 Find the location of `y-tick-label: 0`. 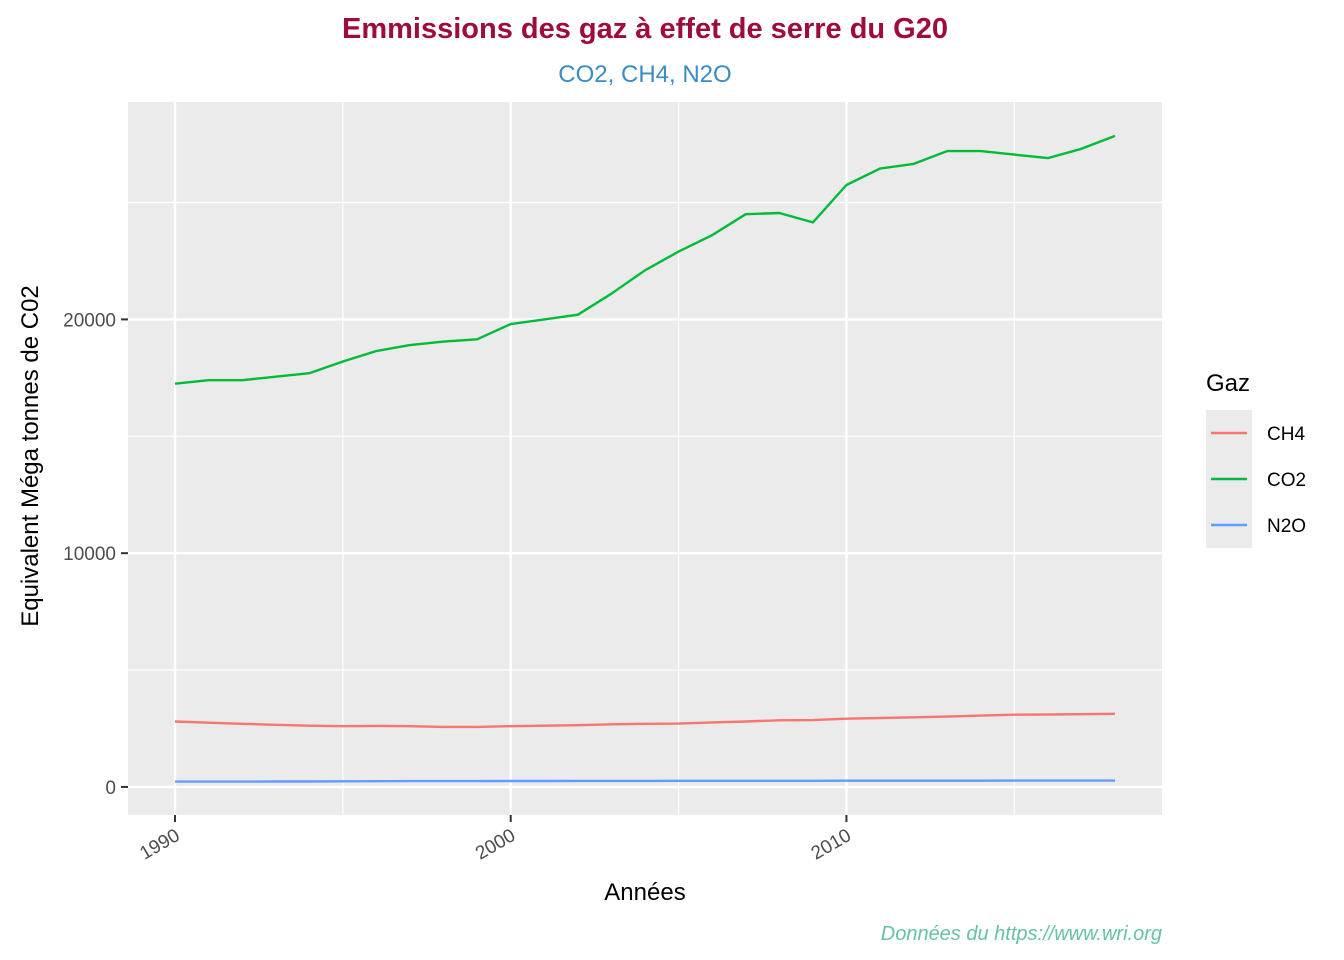

y-tick-label: 0 is located at coordinates (110, 788).